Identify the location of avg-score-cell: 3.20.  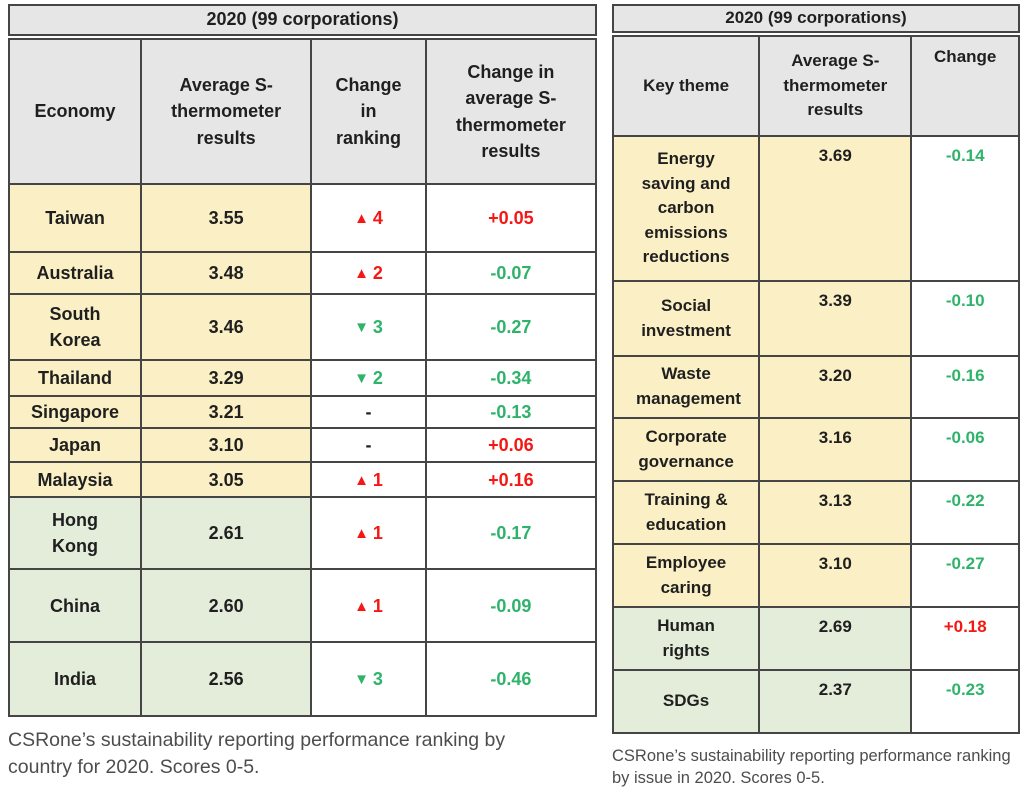
(835, 387).